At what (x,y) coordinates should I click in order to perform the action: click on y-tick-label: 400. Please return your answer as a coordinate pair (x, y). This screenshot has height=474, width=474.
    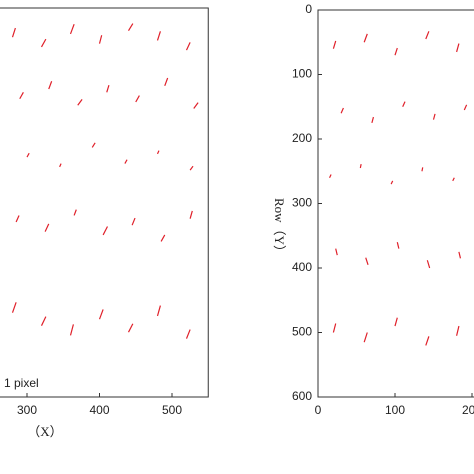
    Looking at the image, I should click on (302, 267).